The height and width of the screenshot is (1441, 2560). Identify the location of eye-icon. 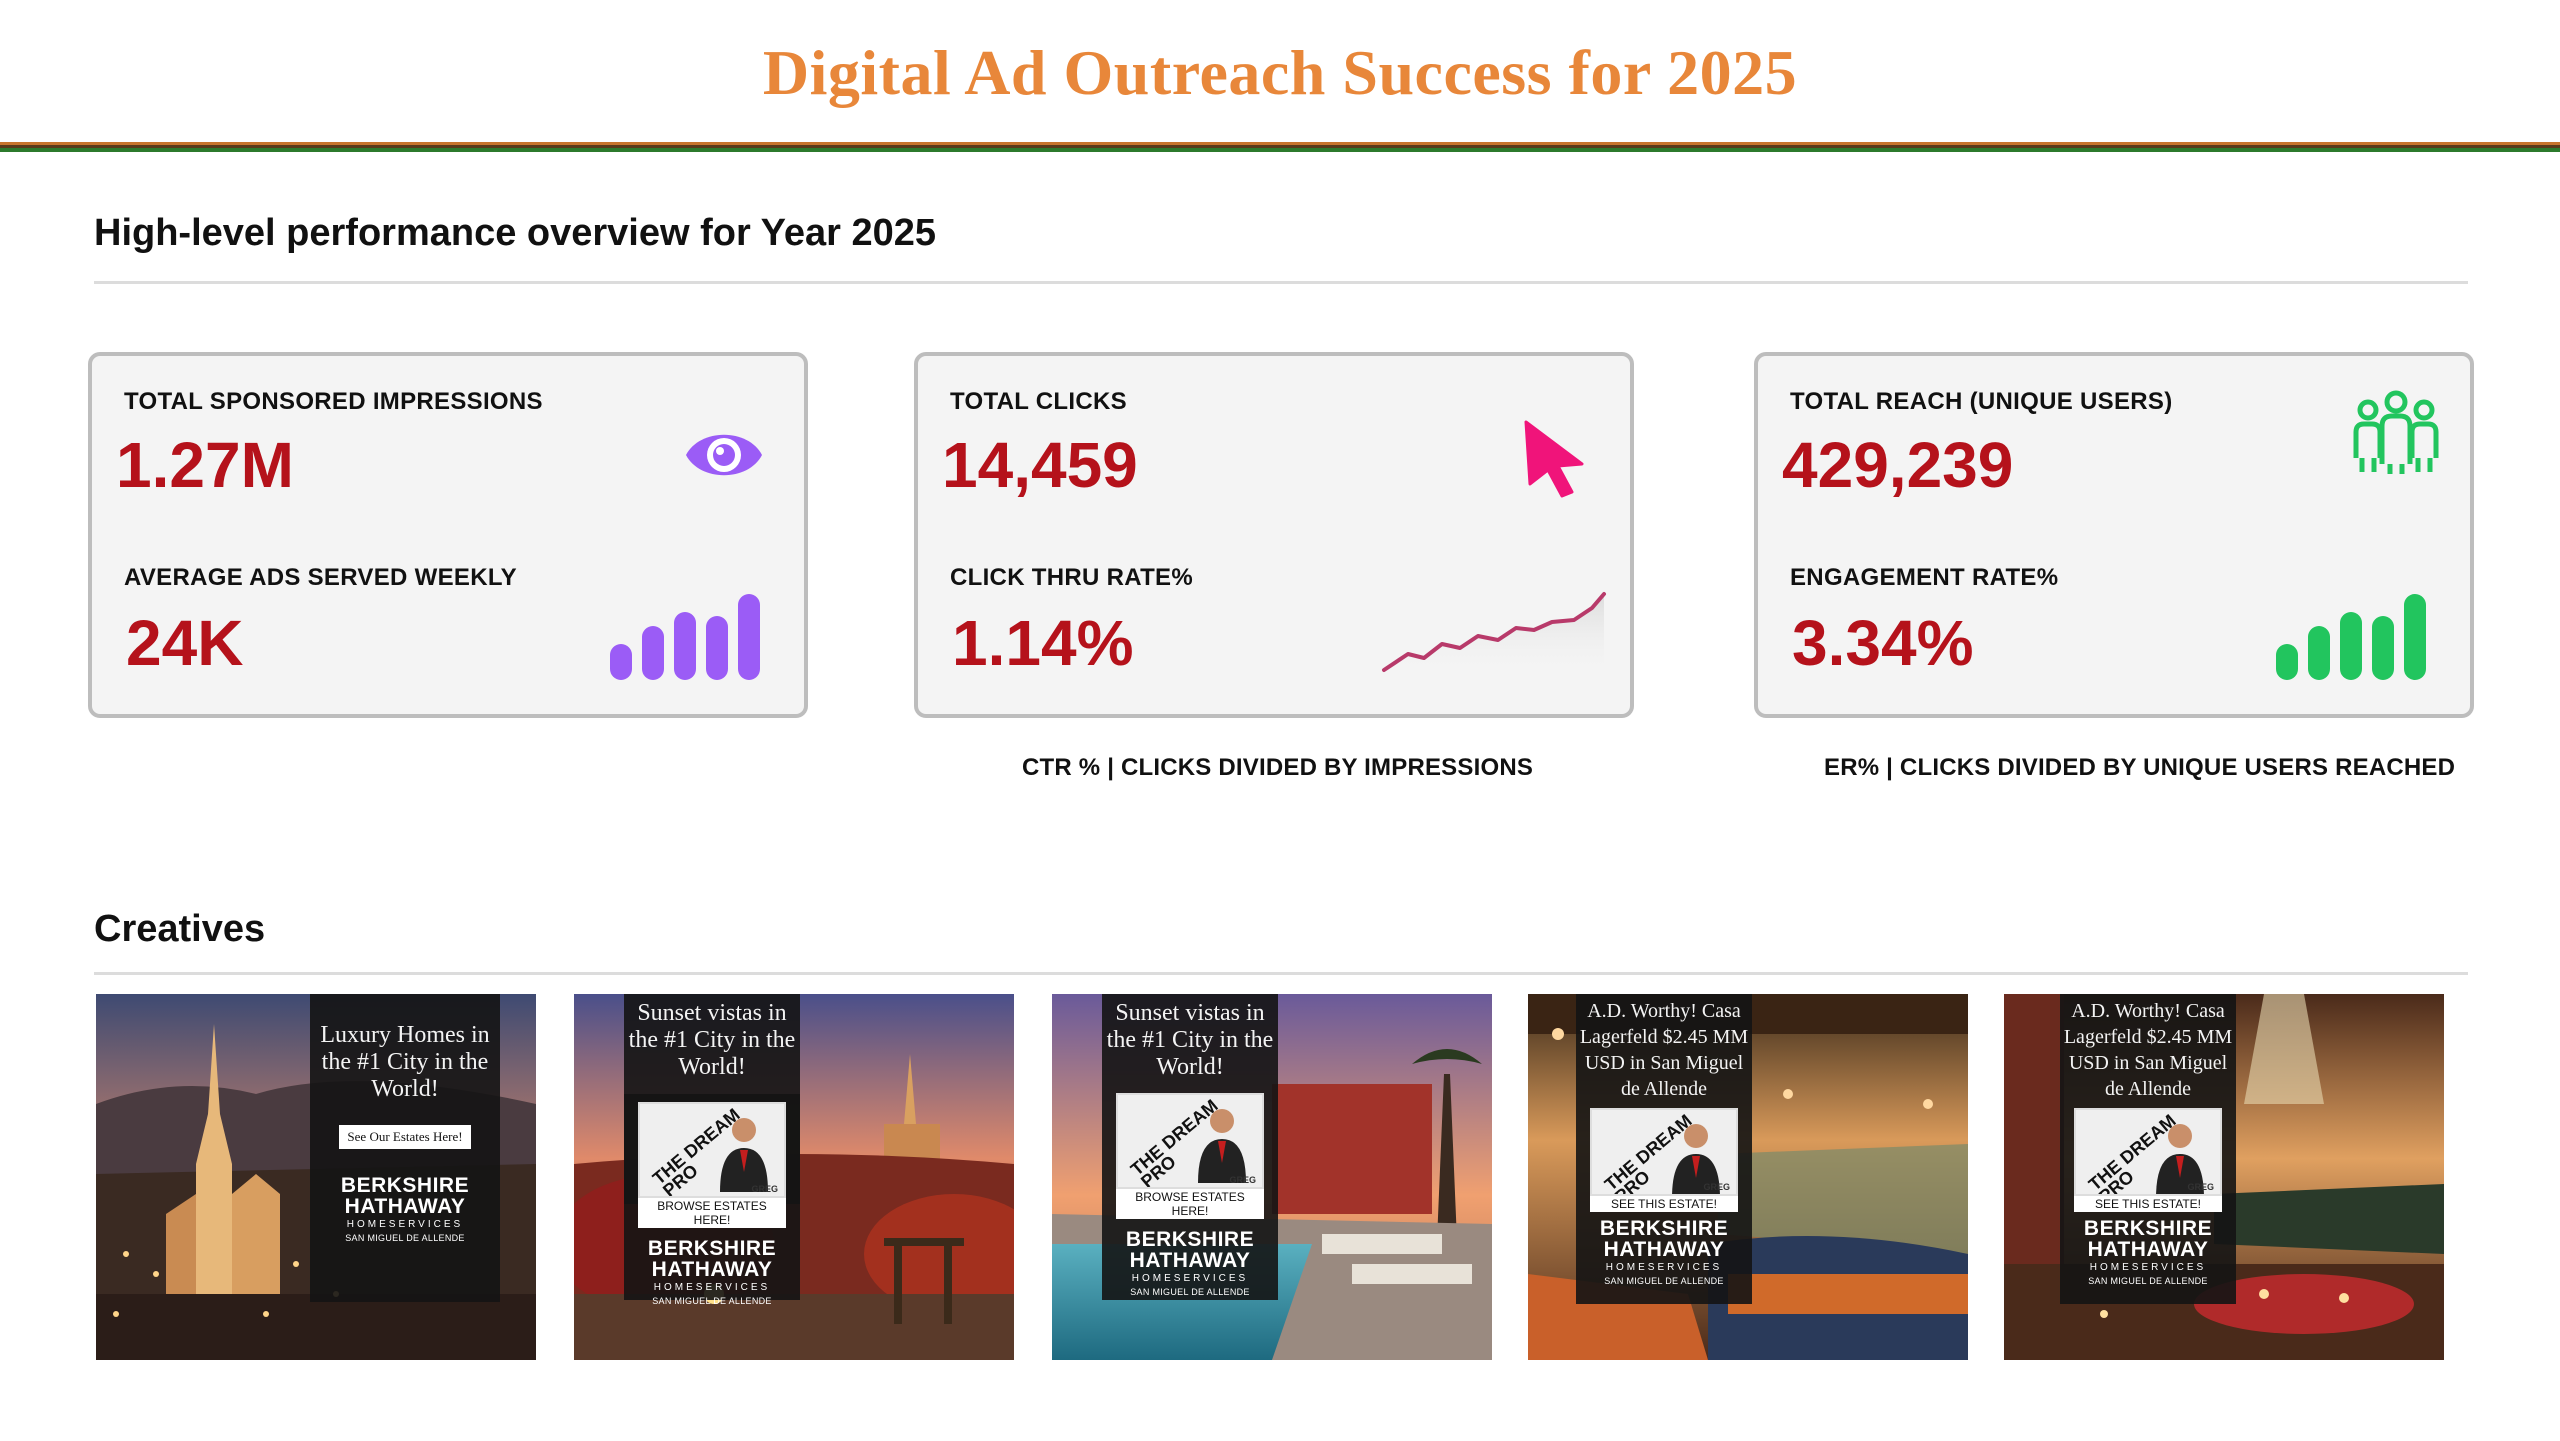
(724, 457).